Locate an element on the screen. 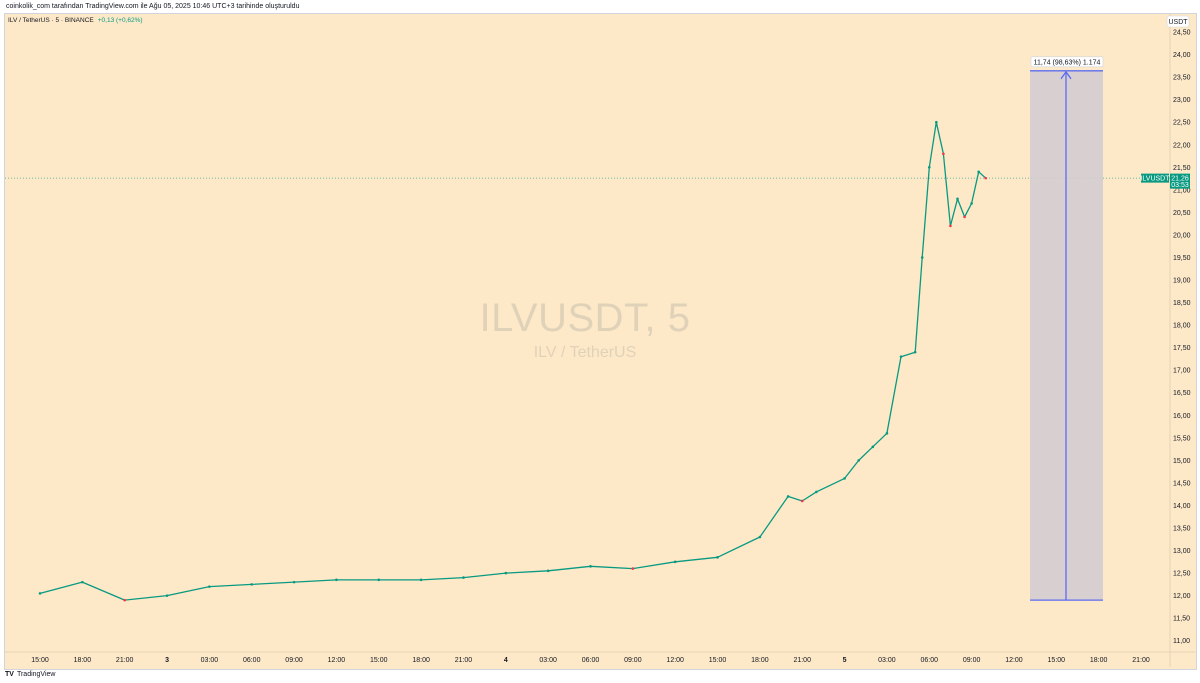 The image size is (1200, 683). price-axis-label: 19,50 is located at coordinates (1182, 258).